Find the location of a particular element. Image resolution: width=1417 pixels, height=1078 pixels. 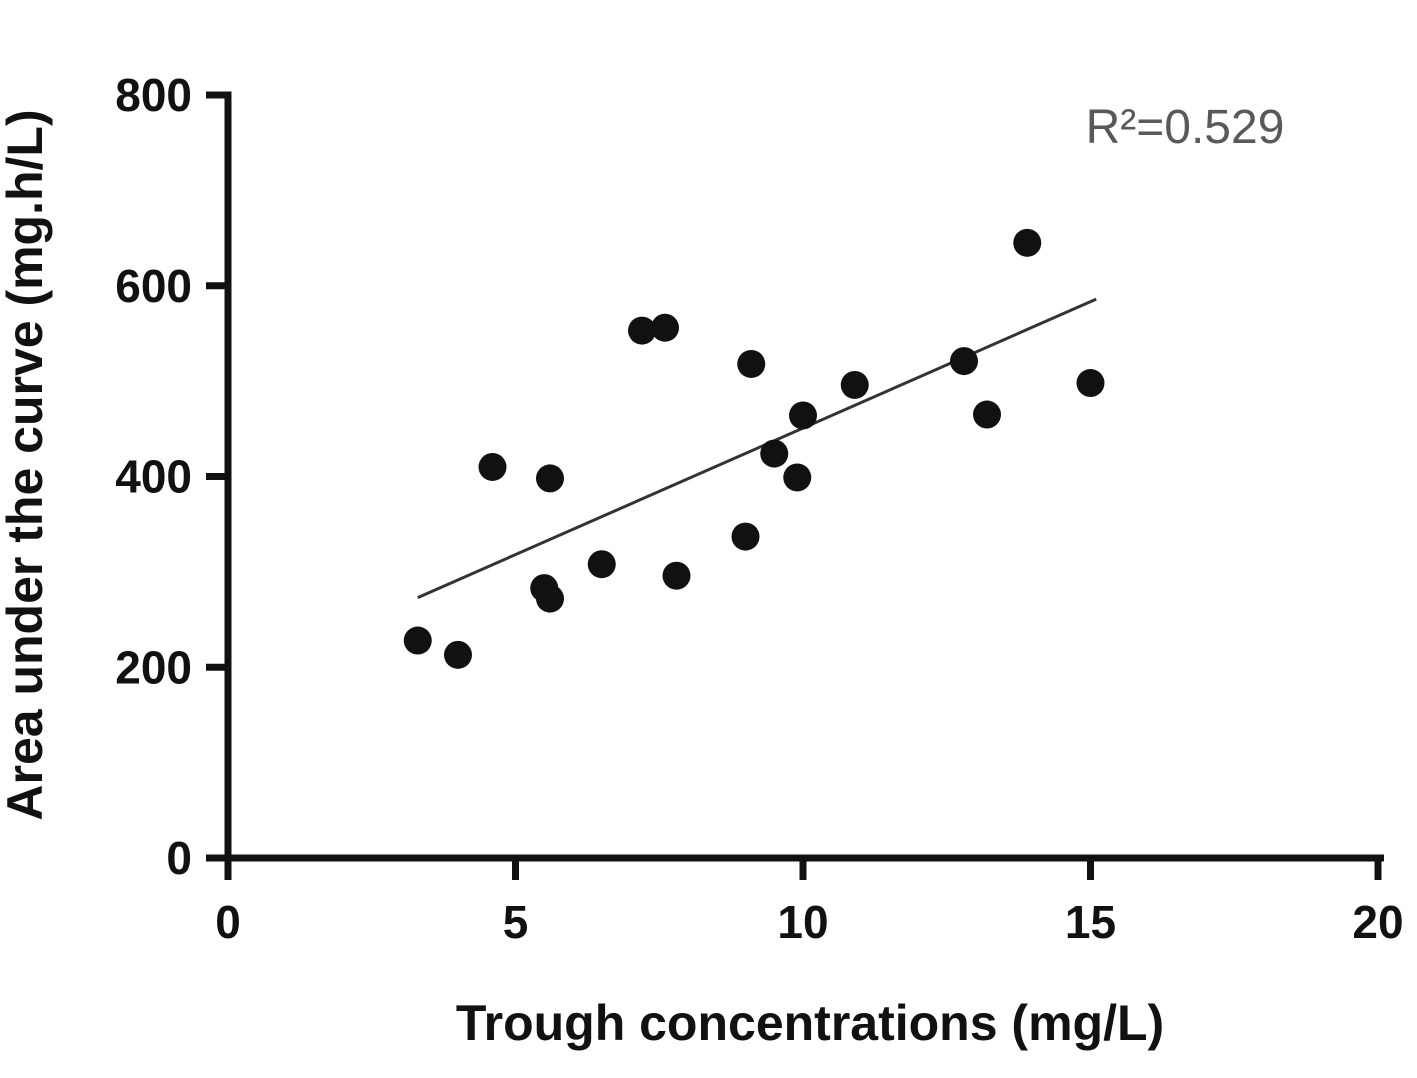

x-tick-label: 0 is located at coordinates (228, 922).